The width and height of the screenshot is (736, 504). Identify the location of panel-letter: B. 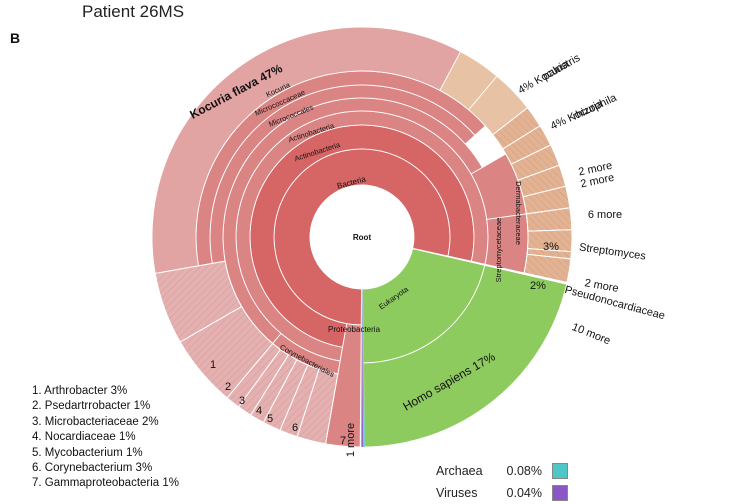
(15, 38).